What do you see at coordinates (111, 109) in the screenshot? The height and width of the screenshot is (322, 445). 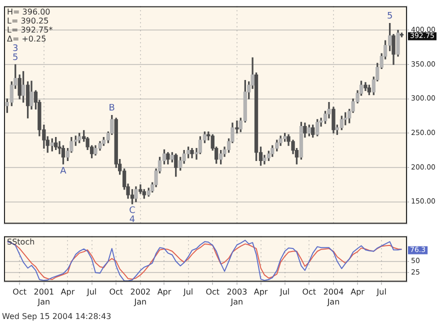 I see `annotation: B` at bounding box center [111, 109].